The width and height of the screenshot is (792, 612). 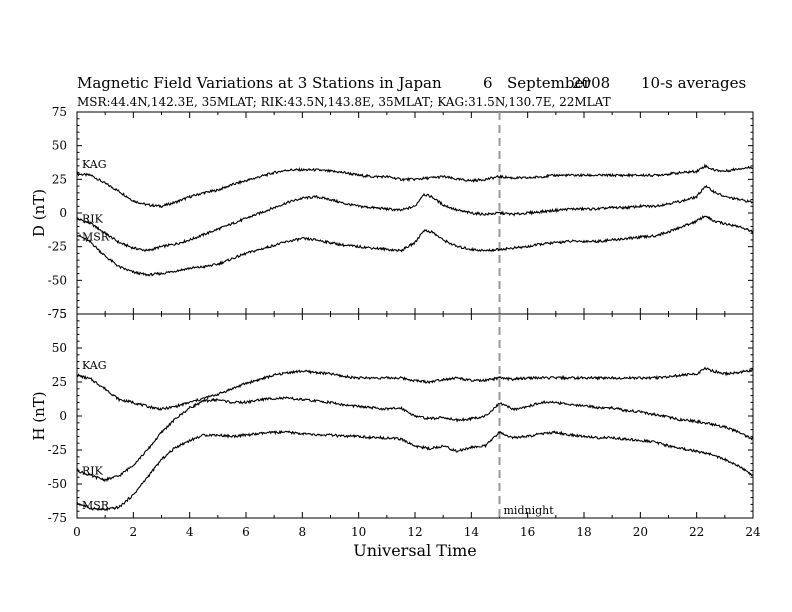 I want to click on h-series-rik-line, so click(x=415, y=439).